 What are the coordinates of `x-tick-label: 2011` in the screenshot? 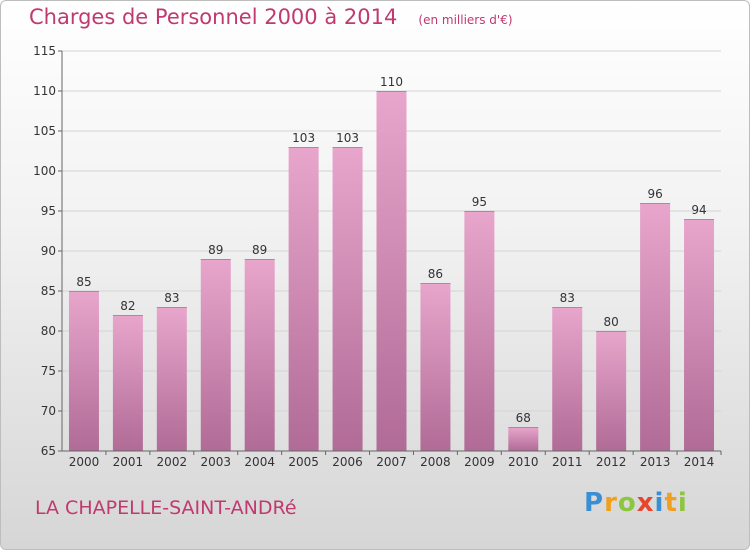 It's located at (567, 462).